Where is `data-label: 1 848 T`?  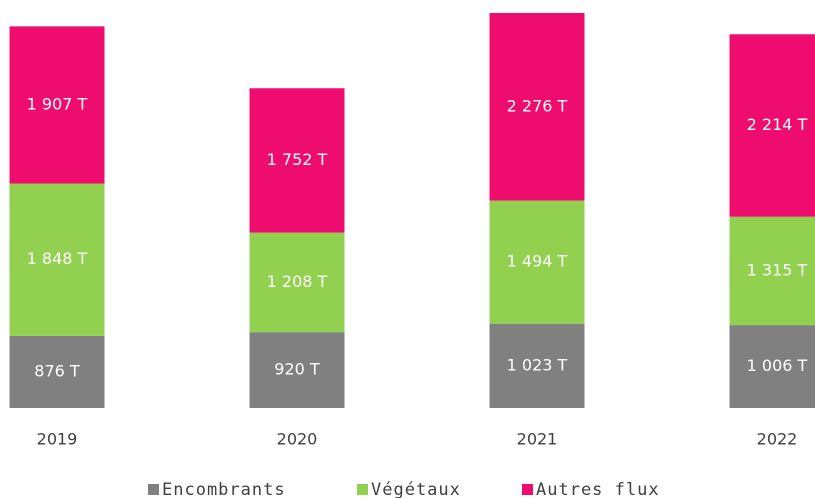
data-label: 1 848 T is located at coordinates (57, 258).